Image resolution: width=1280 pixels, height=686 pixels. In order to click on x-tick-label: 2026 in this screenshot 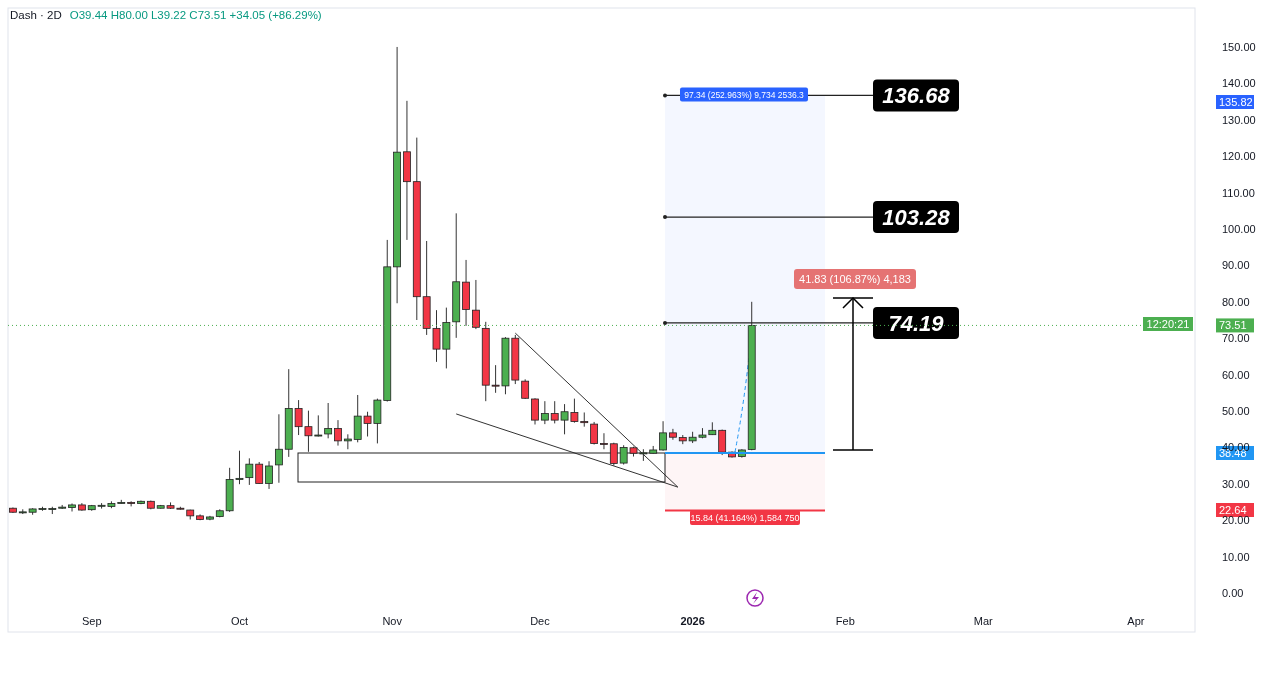, I will do `click(692, 621)`.